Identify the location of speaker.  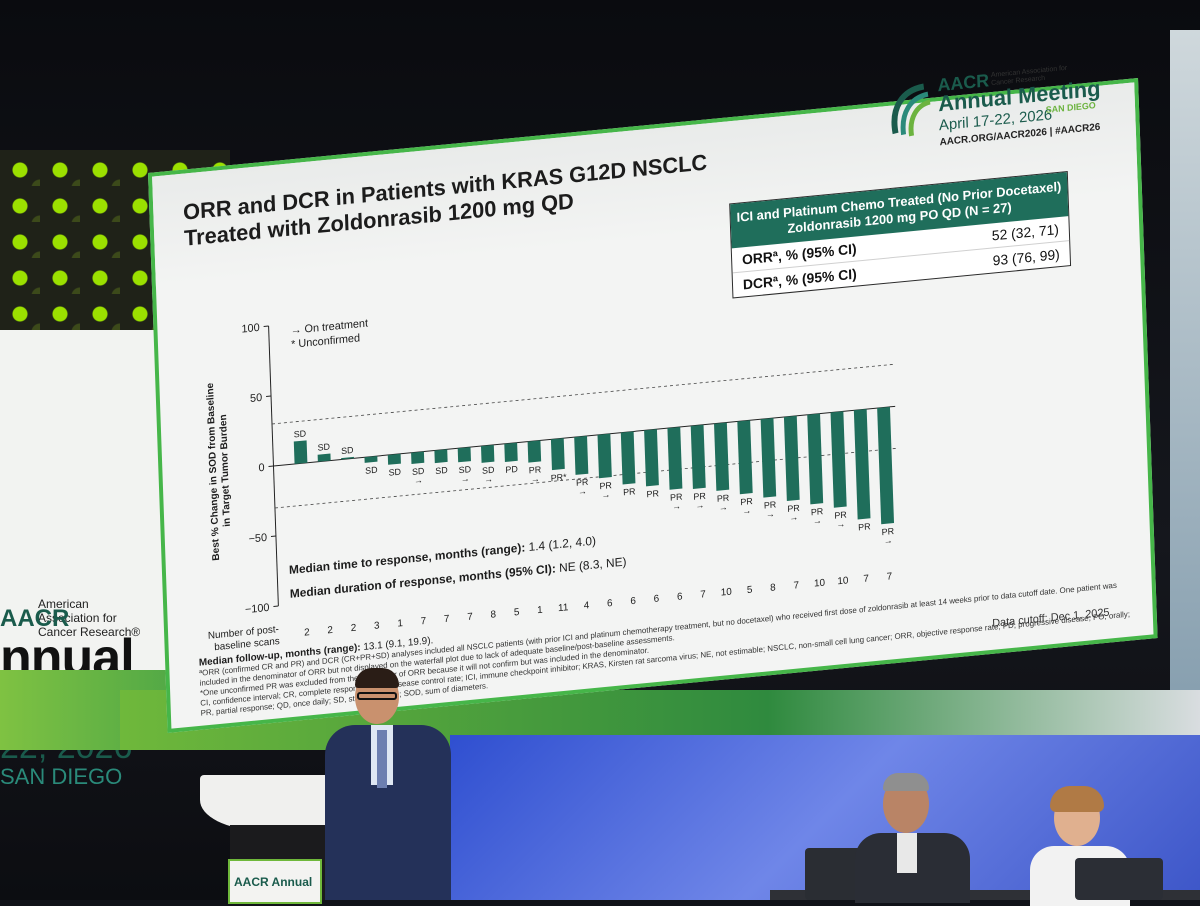
(390, 785).